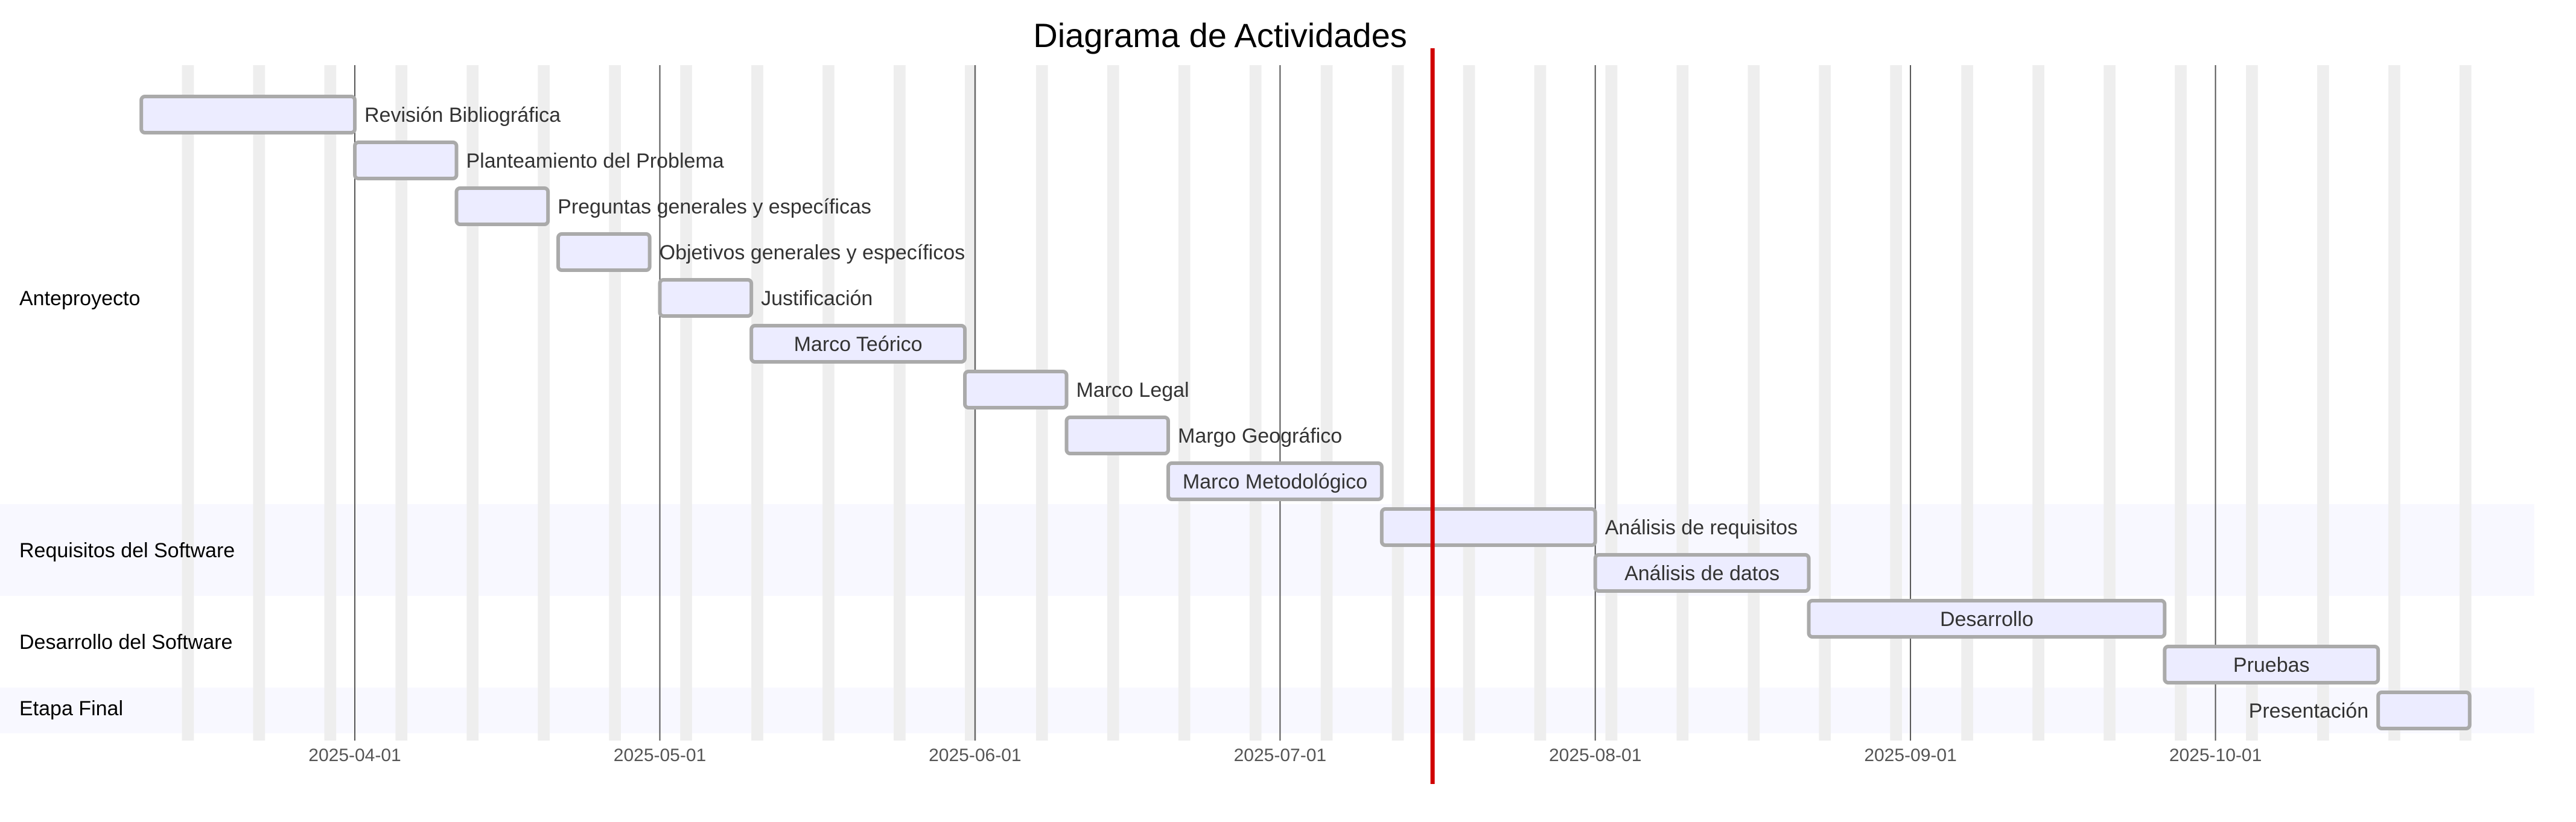 This screenshot has height=822, width=2576. Describe the element at coordinates (595, 161) in the screenshot. I see `task-label: Planteamiento del Problema` at that location.